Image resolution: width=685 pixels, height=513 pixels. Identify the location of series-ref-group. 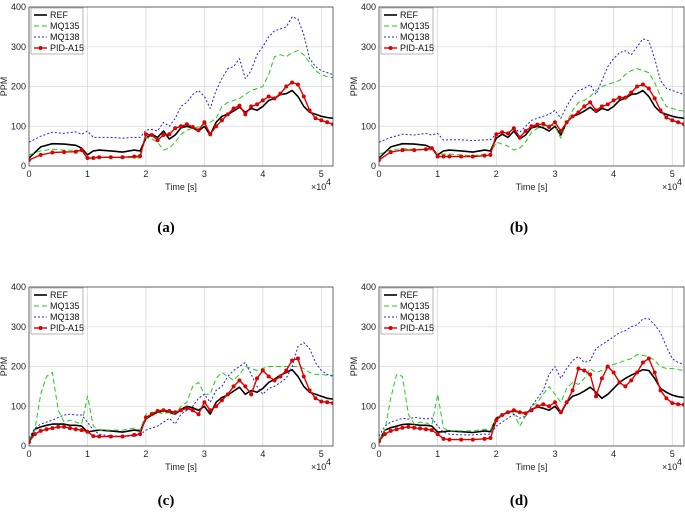
(181, 124).